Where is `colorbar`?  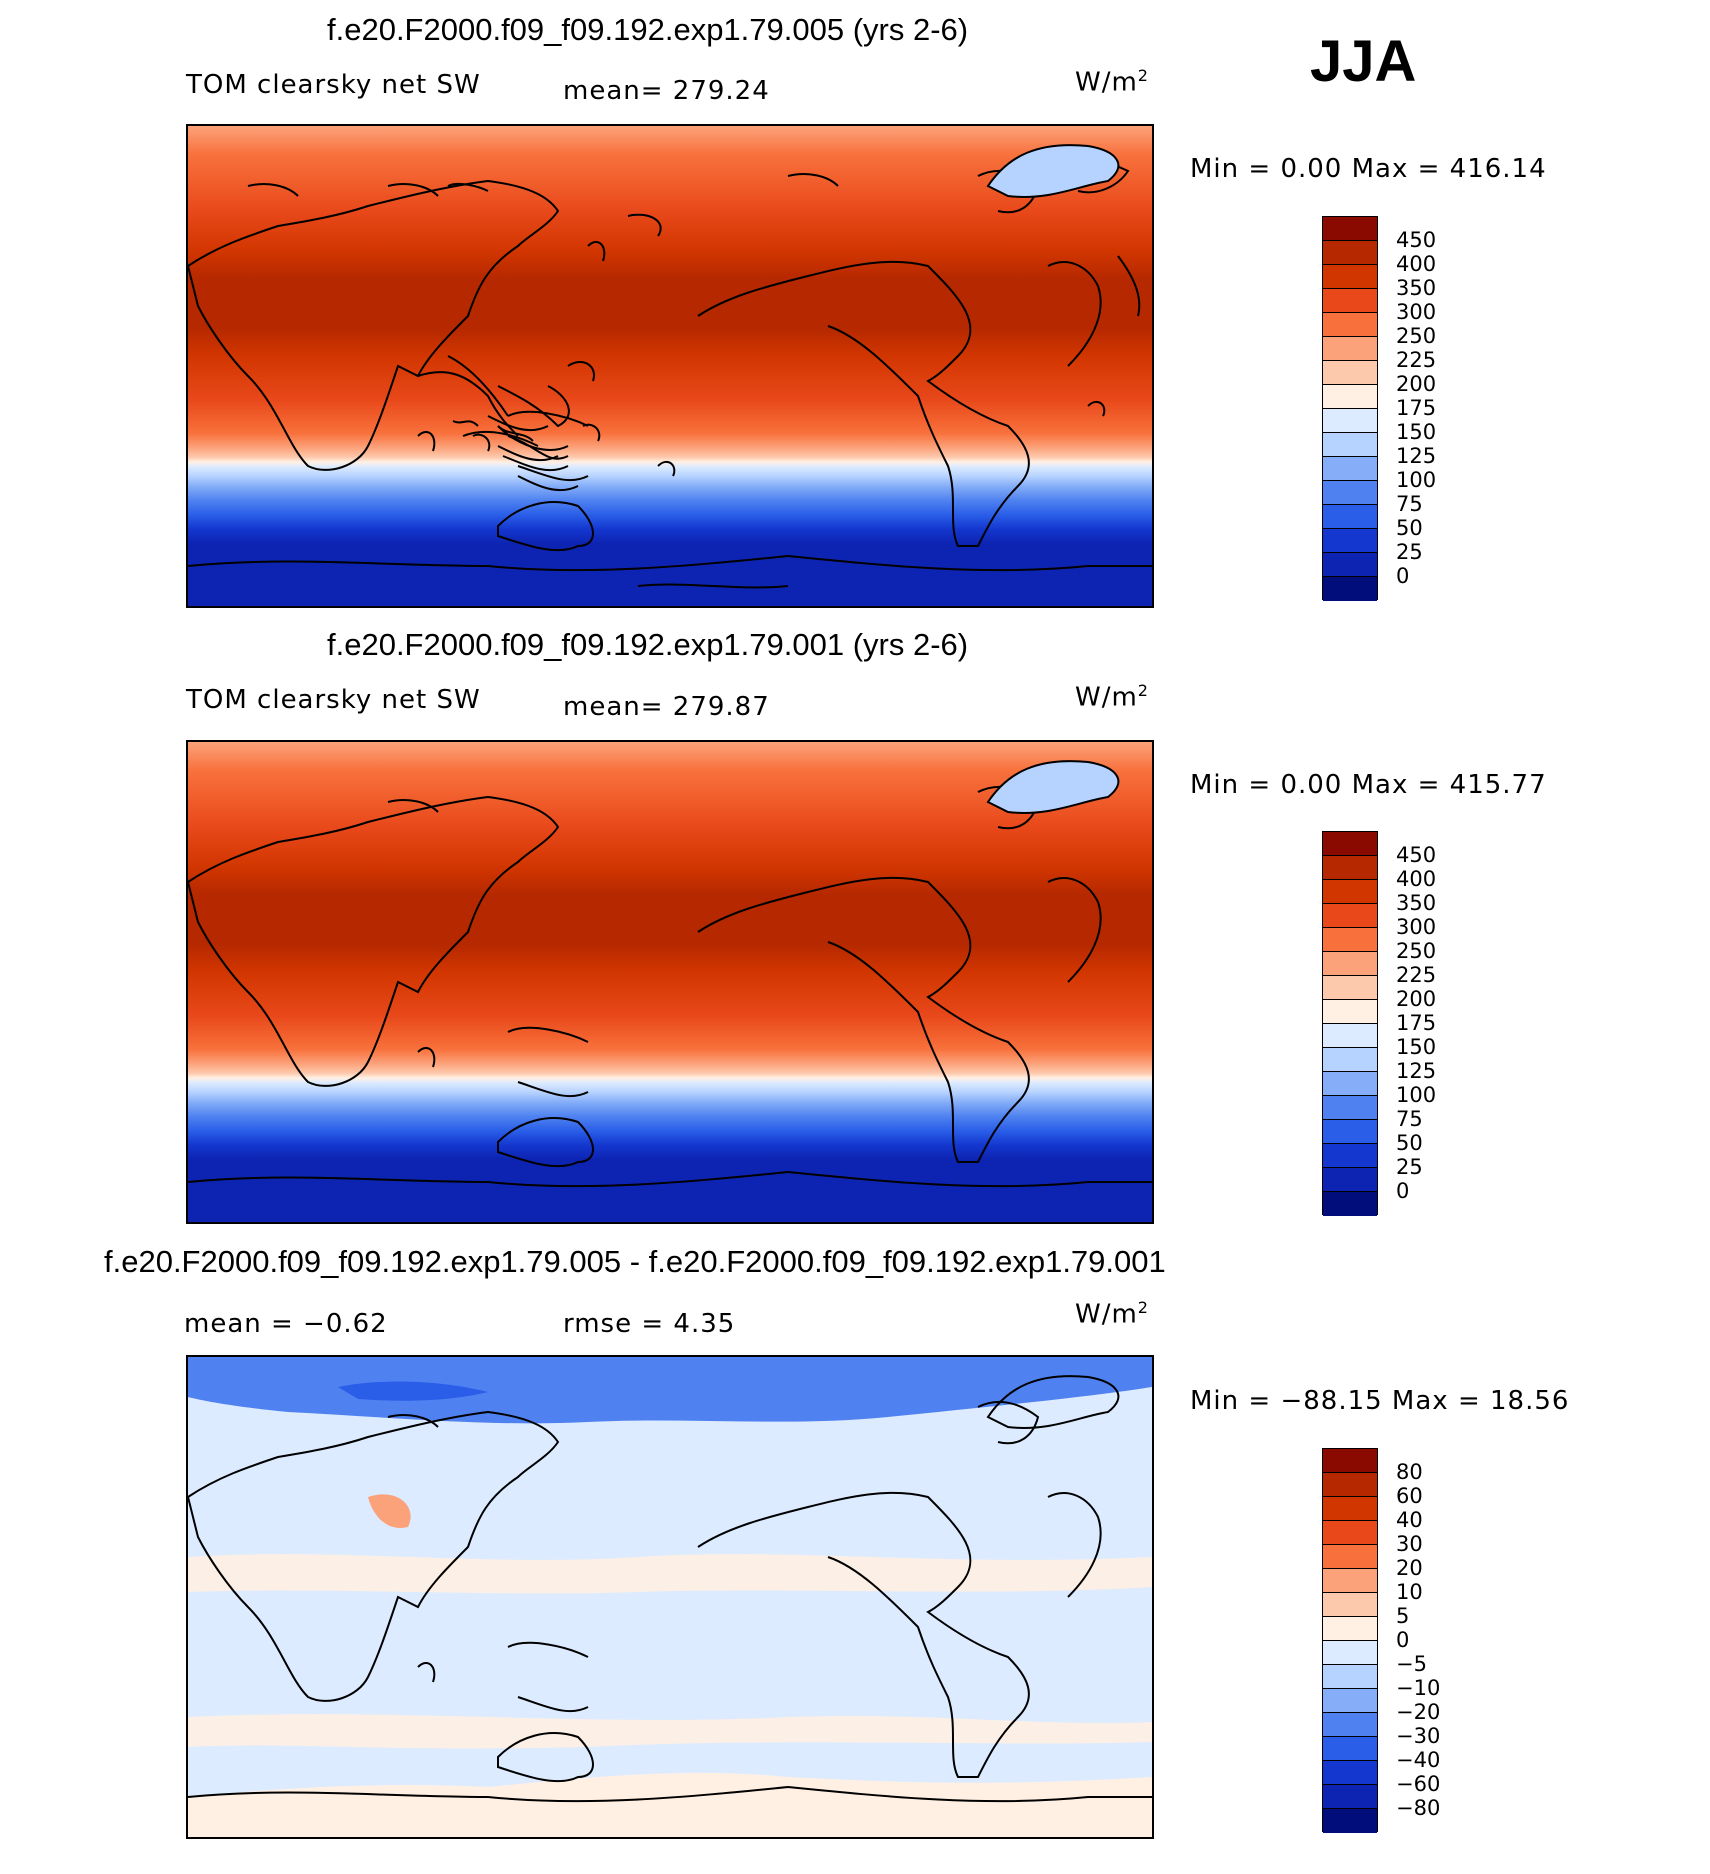 colorbar is located at coordinates (1350, 408).